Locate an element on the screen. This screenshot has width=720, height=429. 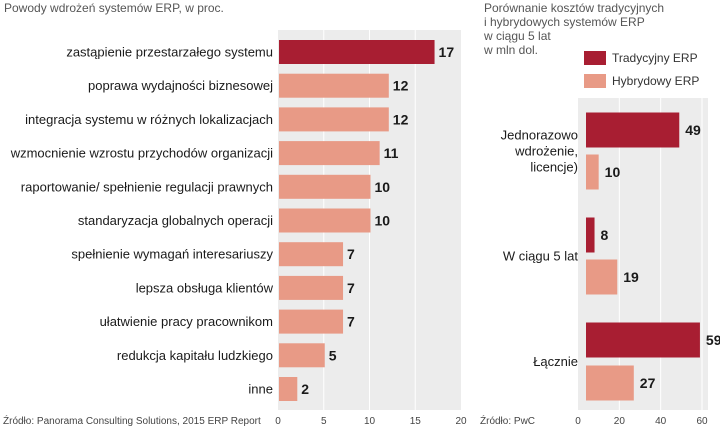
left-value-label: 2 is located at coordinates (305, 389).